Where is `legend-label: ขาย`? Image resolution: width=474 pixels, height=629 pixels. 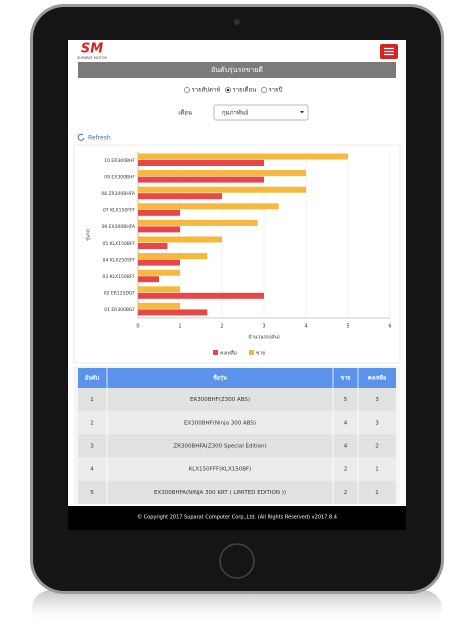 legend-label: ขาย is located at coordinates (260, 354).